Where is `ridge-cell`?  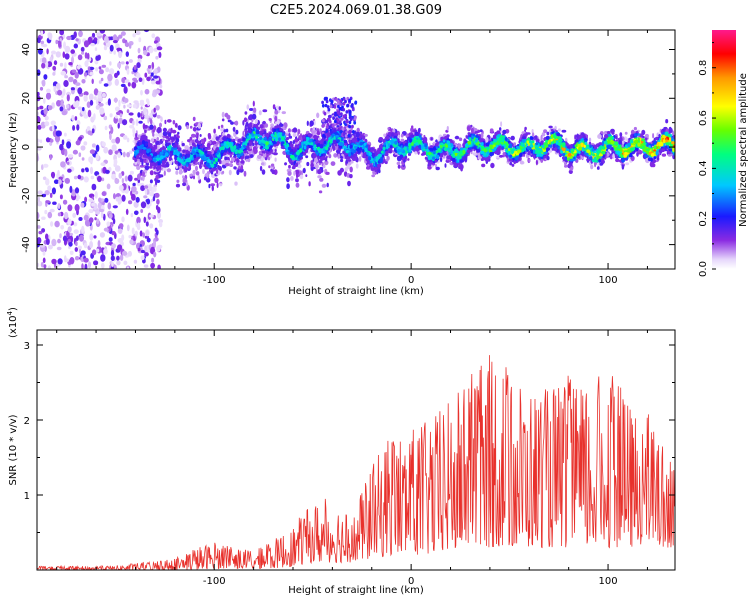 ridge-cell is located at coordinates (349, 160).